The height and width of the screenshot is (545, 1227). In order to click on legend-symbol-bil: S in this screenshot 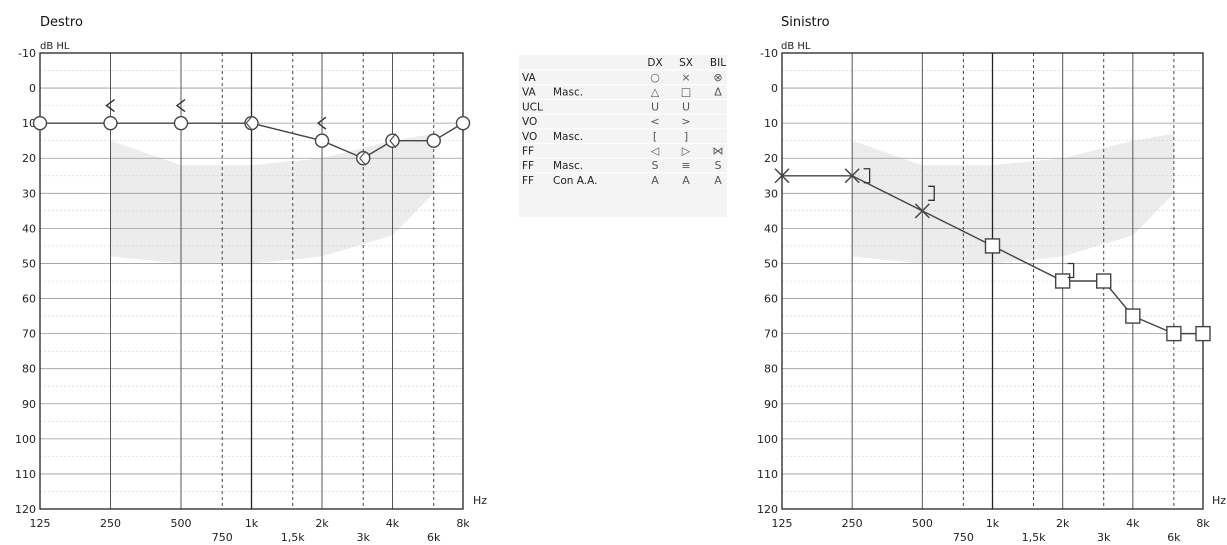, I will do `click(718, 165)`.